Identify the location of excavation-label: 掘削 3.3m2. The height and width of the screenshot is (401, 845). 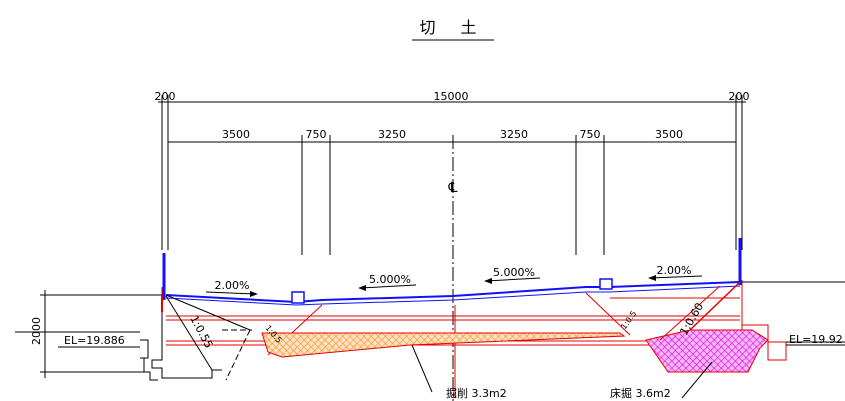
(476, 393).